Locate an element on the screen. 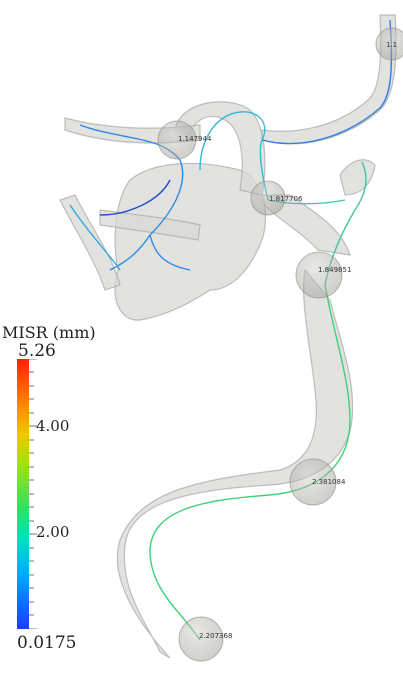 The width and height of the screenshot is (403, 682). colorbar-tick-label-2: 2.00 is located at coordinates (53, 532).